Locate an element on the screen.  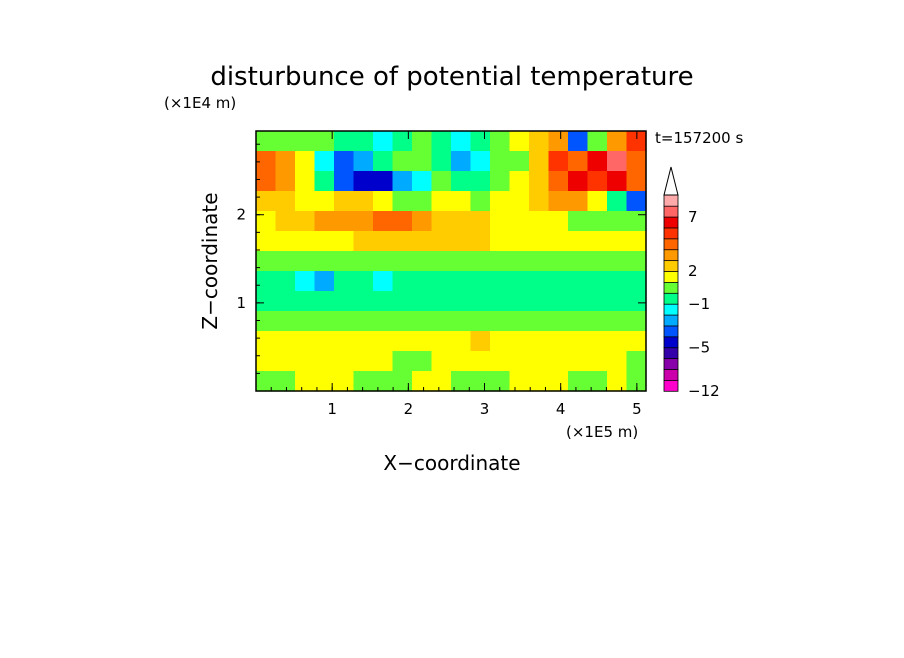
chart-title: disturbunce of potential temperature is located at coordinates (451, 77).